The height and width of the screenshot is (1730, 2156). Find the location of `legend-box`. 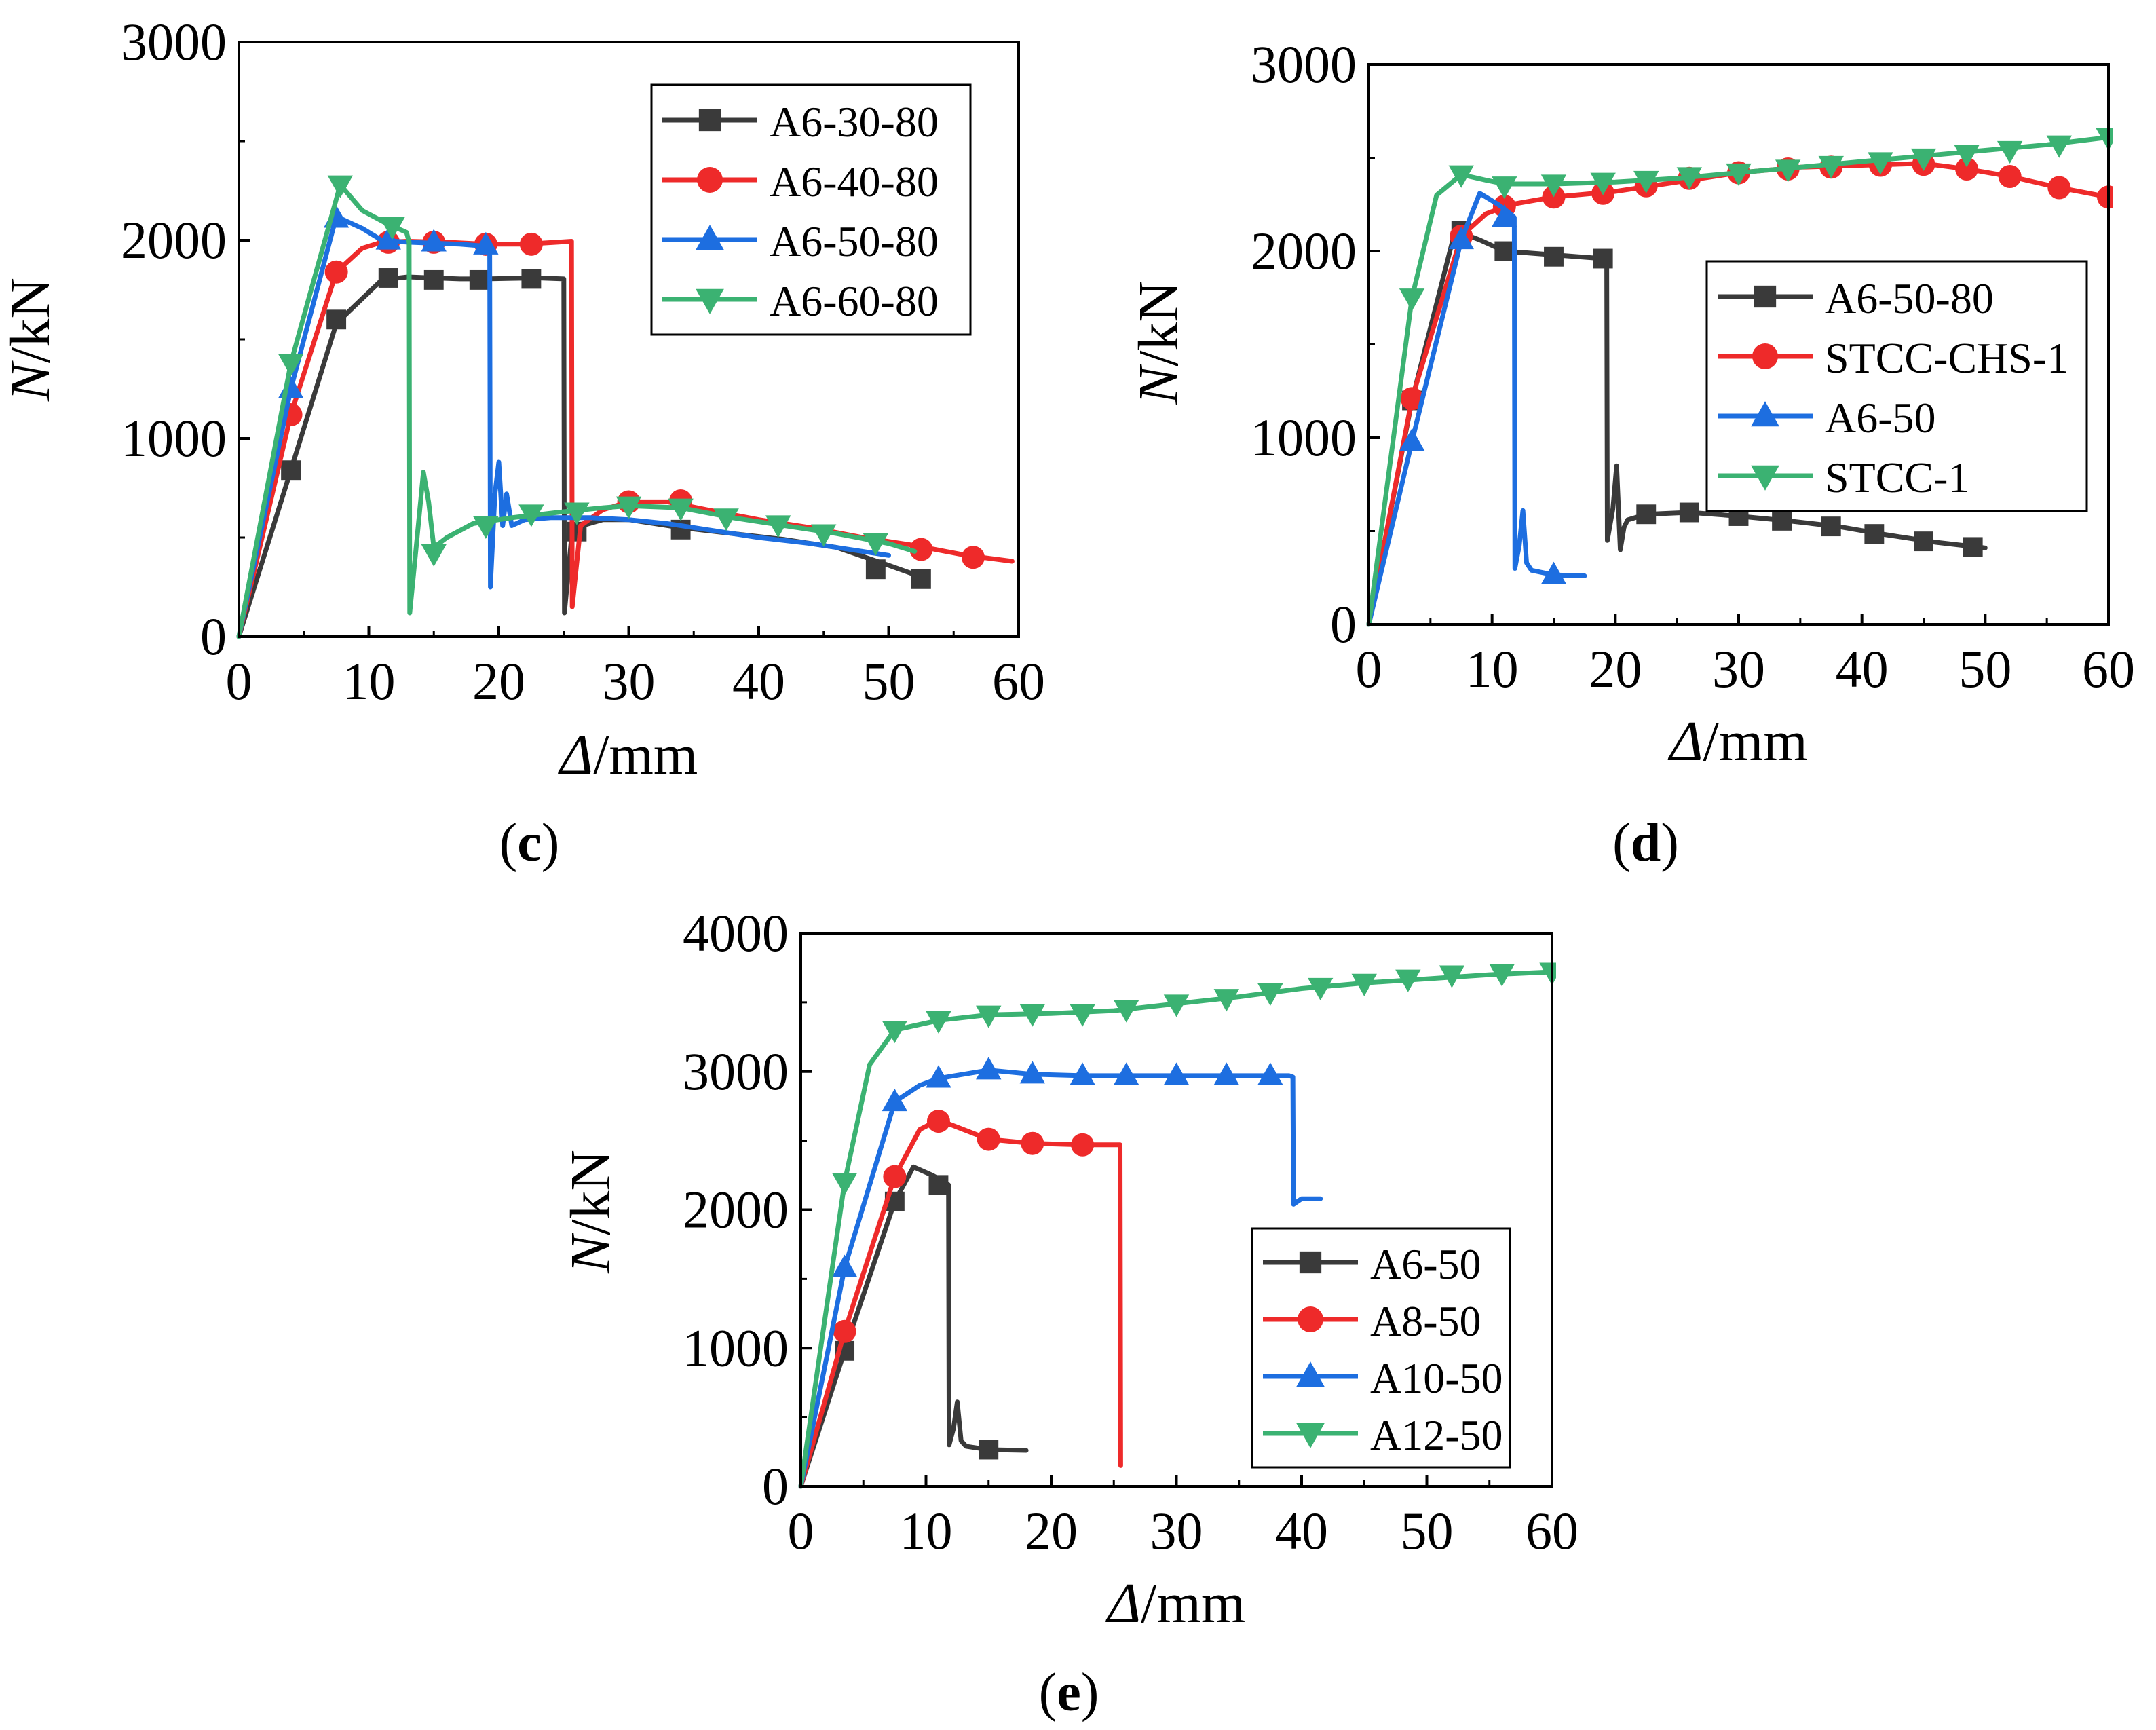

legend-box is located at coordinates (1381, 1348).